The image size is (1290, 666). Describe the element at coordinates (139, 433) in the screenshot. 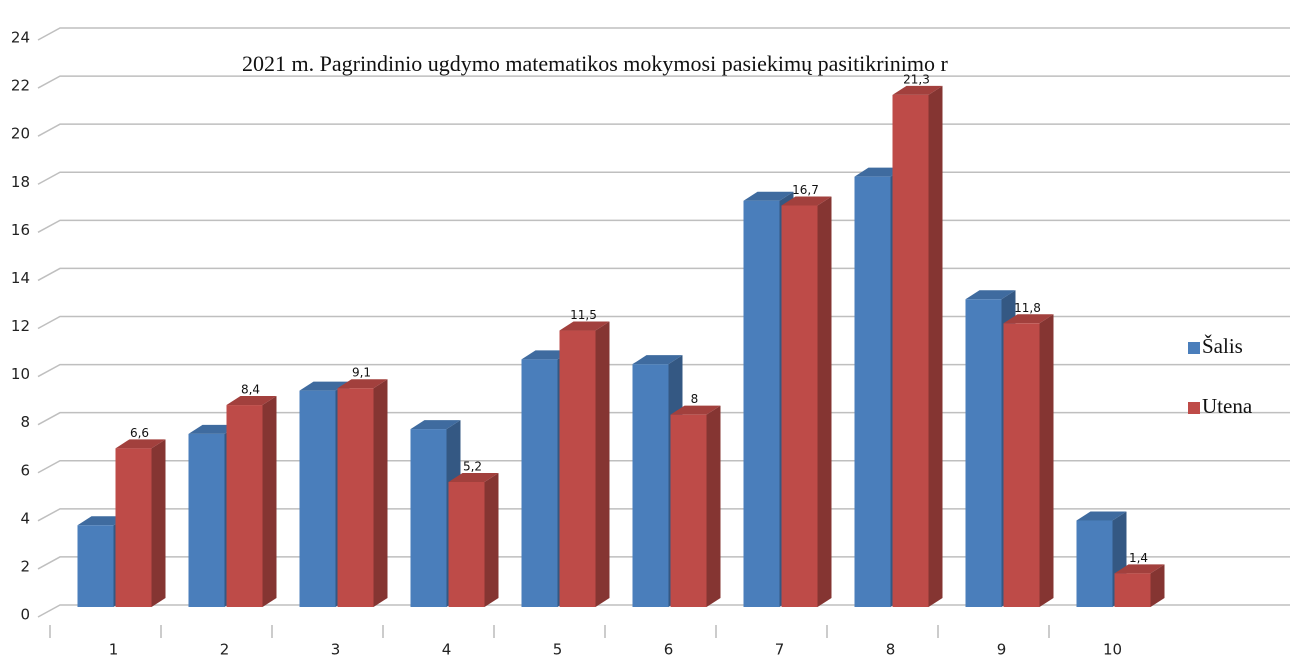

I see `data-label: 6,6` at that location.